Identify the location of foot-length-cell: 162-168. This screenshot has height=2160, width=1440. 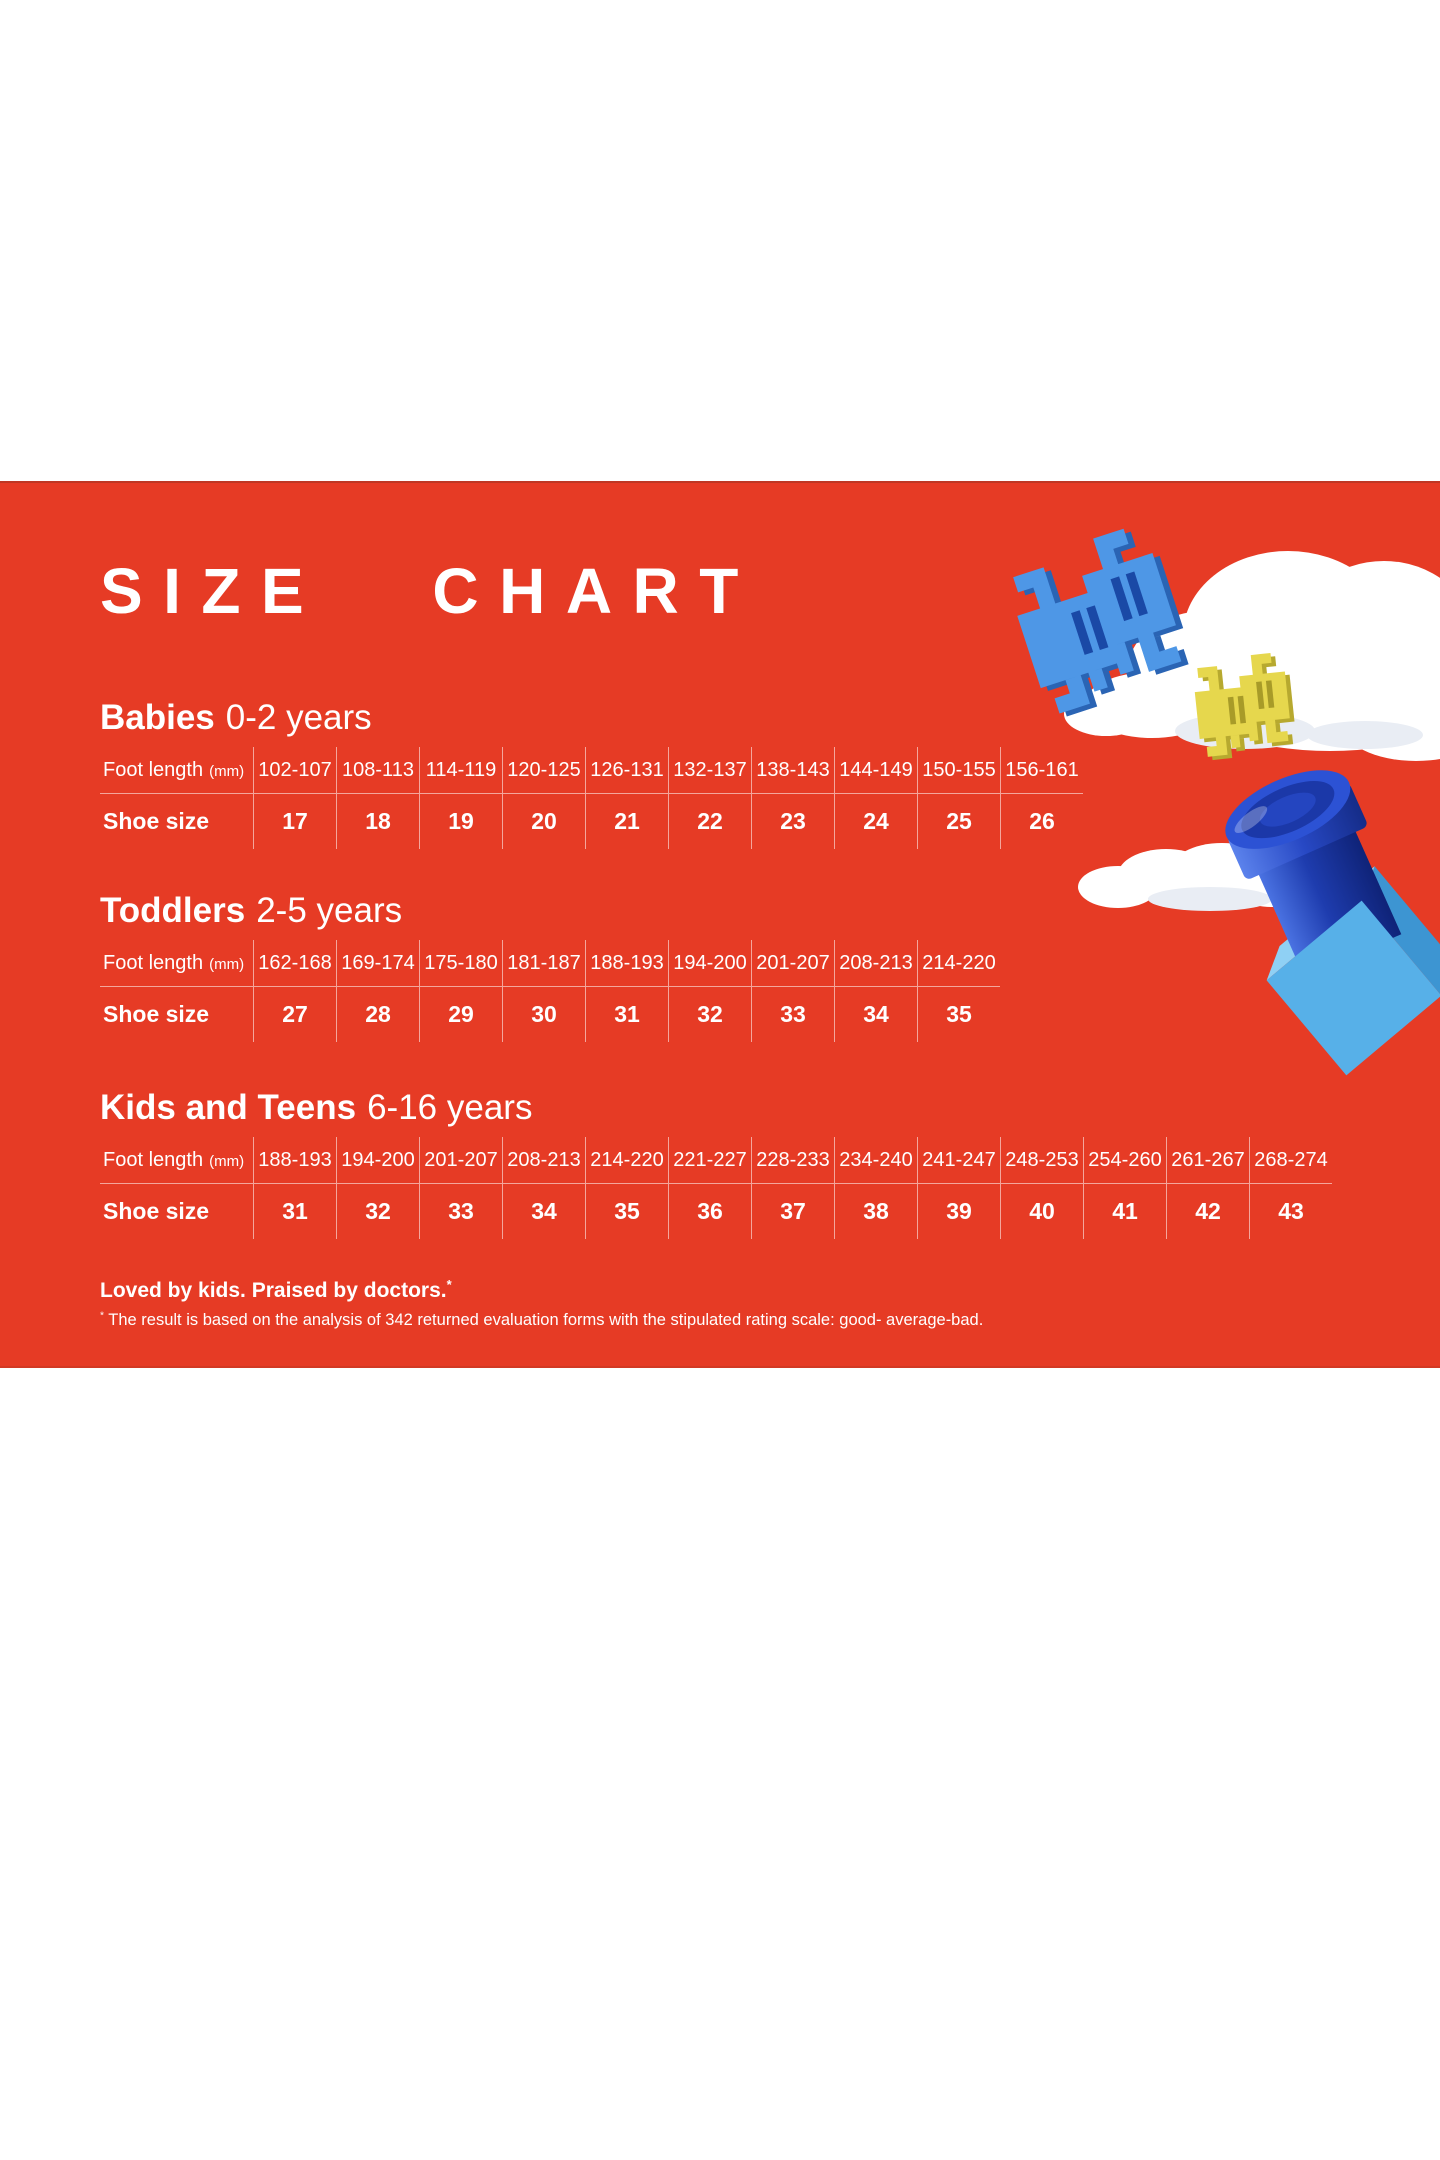
(294, 963).